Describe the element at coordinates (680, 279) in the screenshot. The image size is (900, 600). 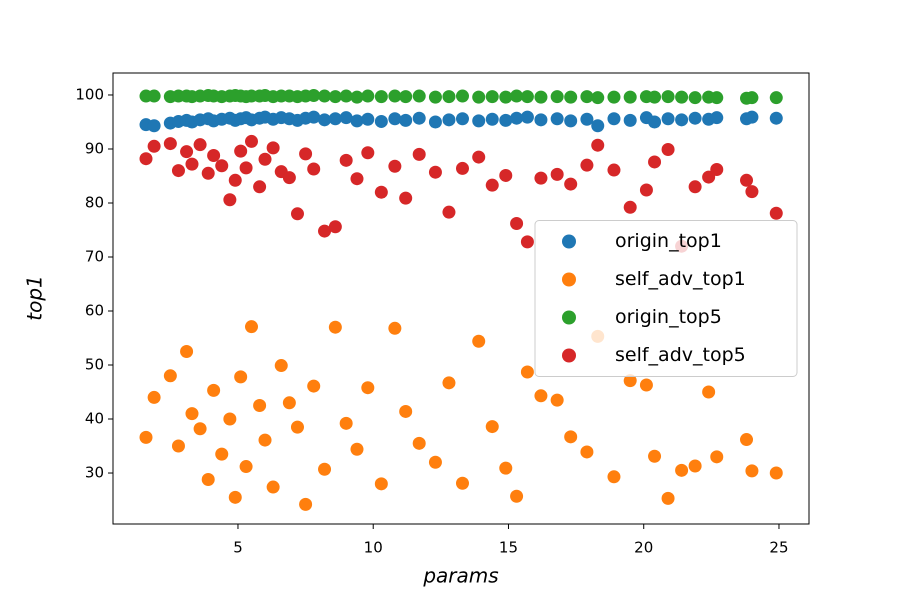
I see `legend-label: self_adv_top1` at that location.